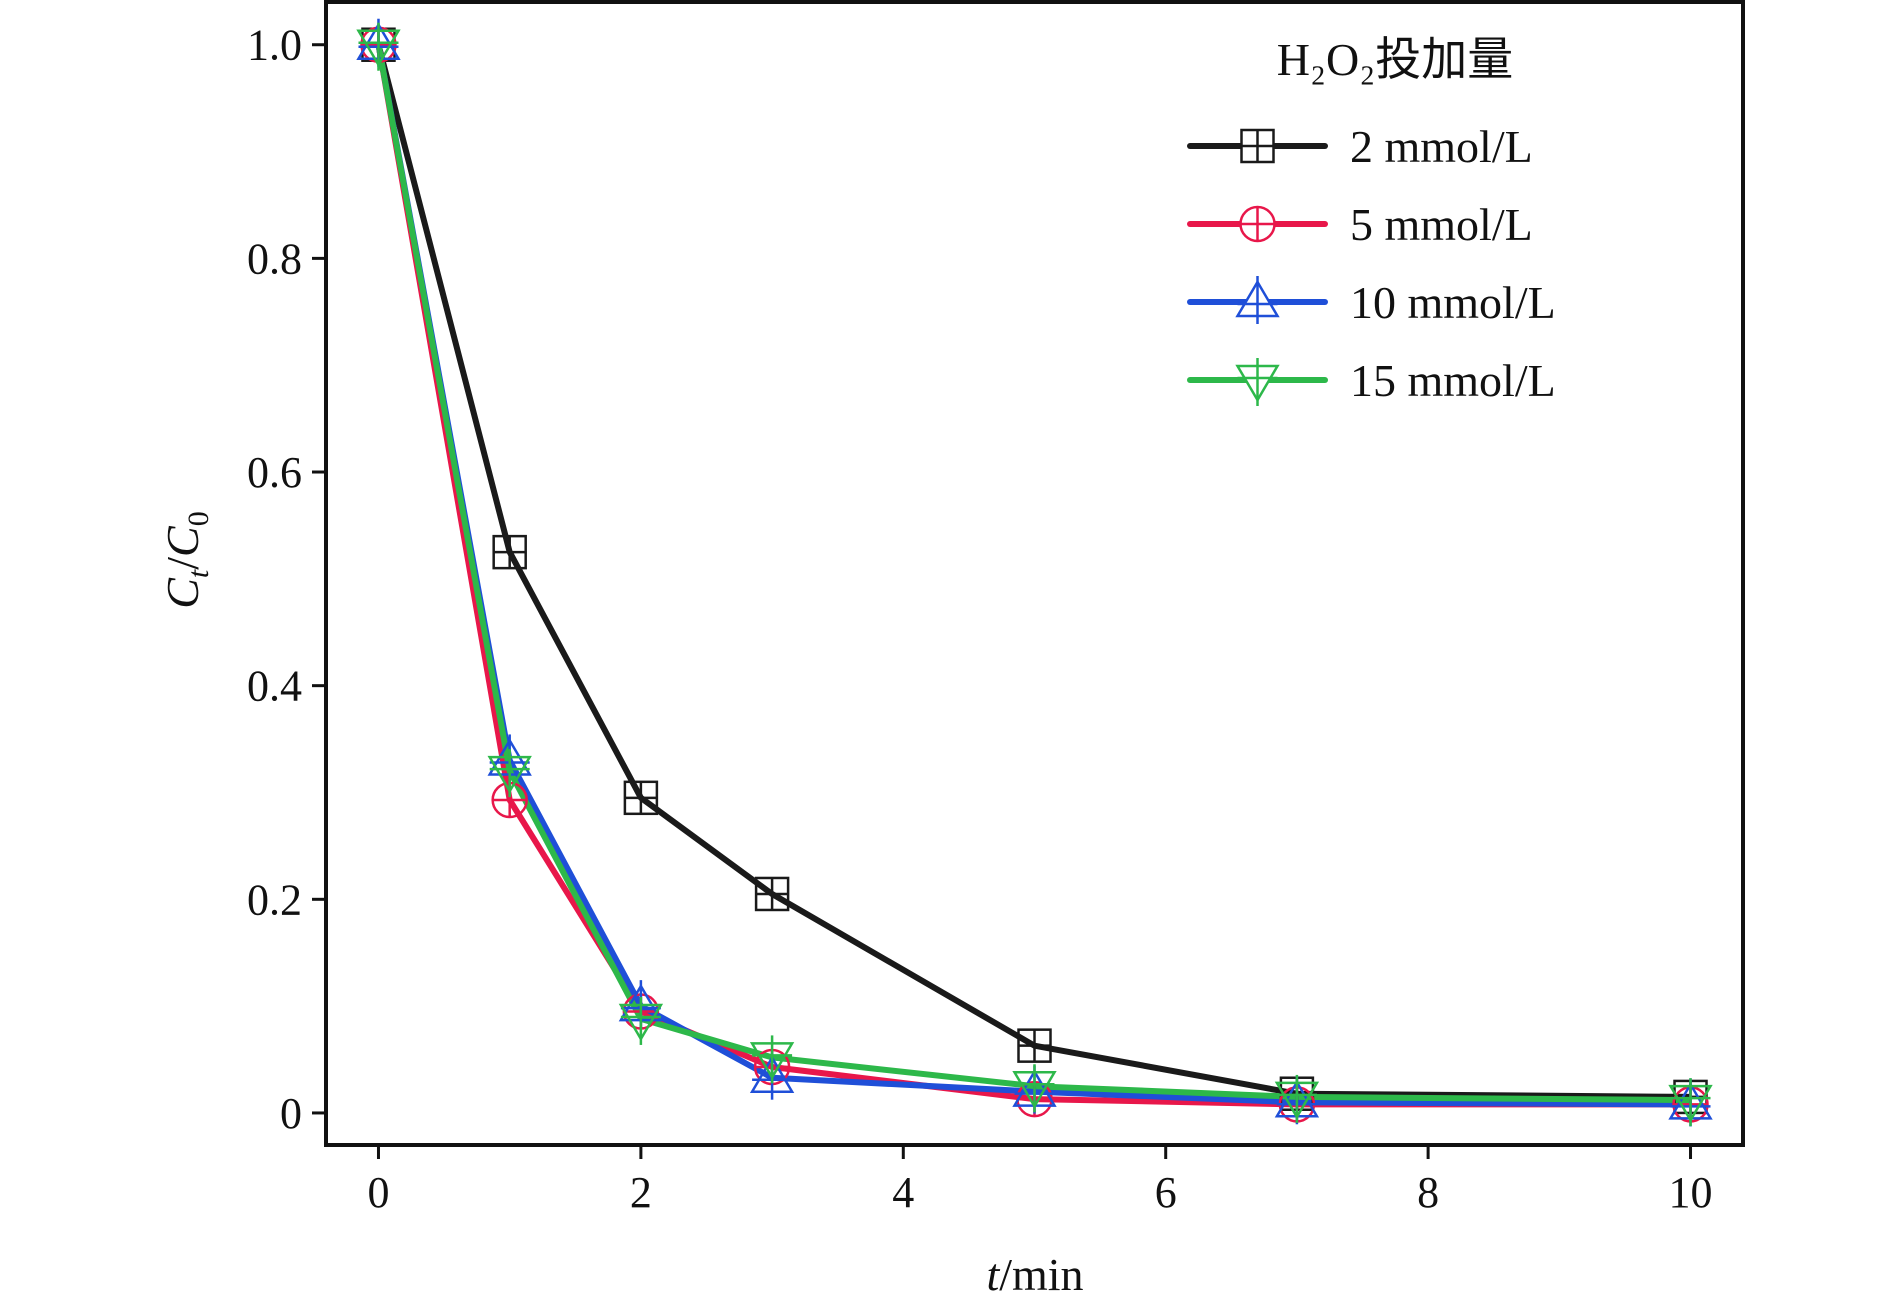  I want to click on legend-label-0: 2 mmol/L, so click(1441, 146).